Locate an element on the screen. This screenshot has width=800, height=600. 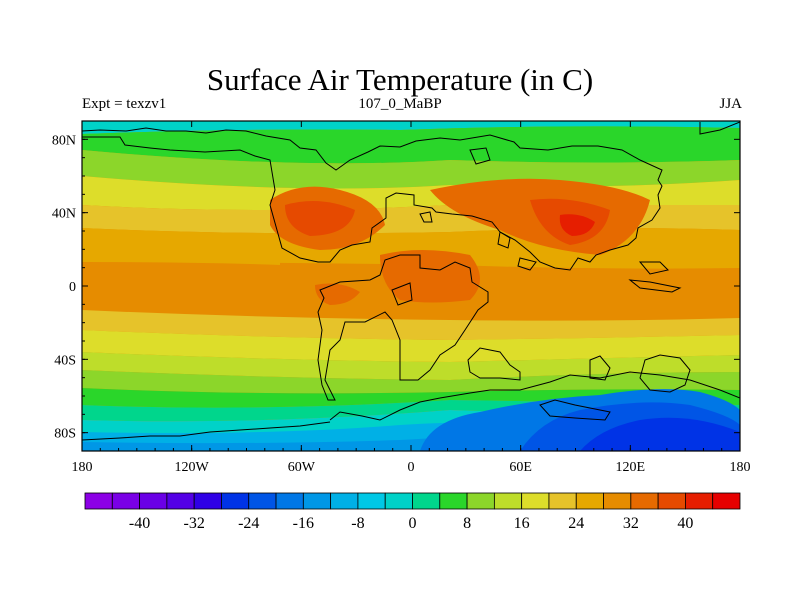
y-tick-label: 40S is located at coordinates (65, 360).